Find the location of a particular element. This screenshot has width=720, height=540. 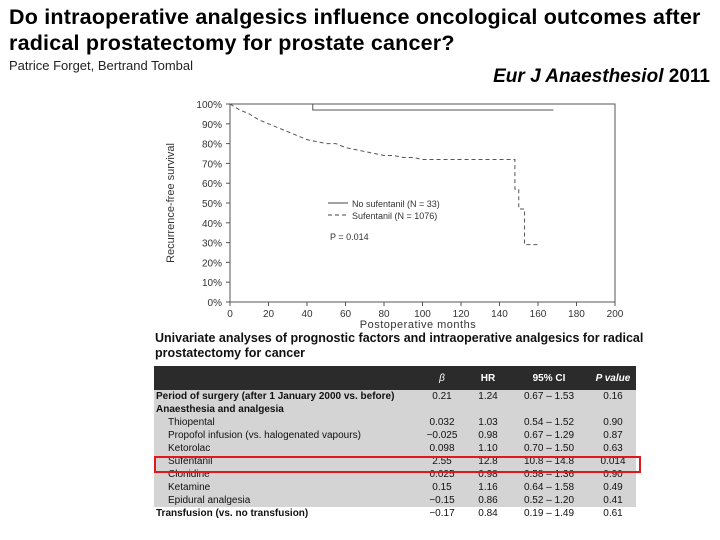

beta-cell: −0.15 is located at coordinates (442, 500).